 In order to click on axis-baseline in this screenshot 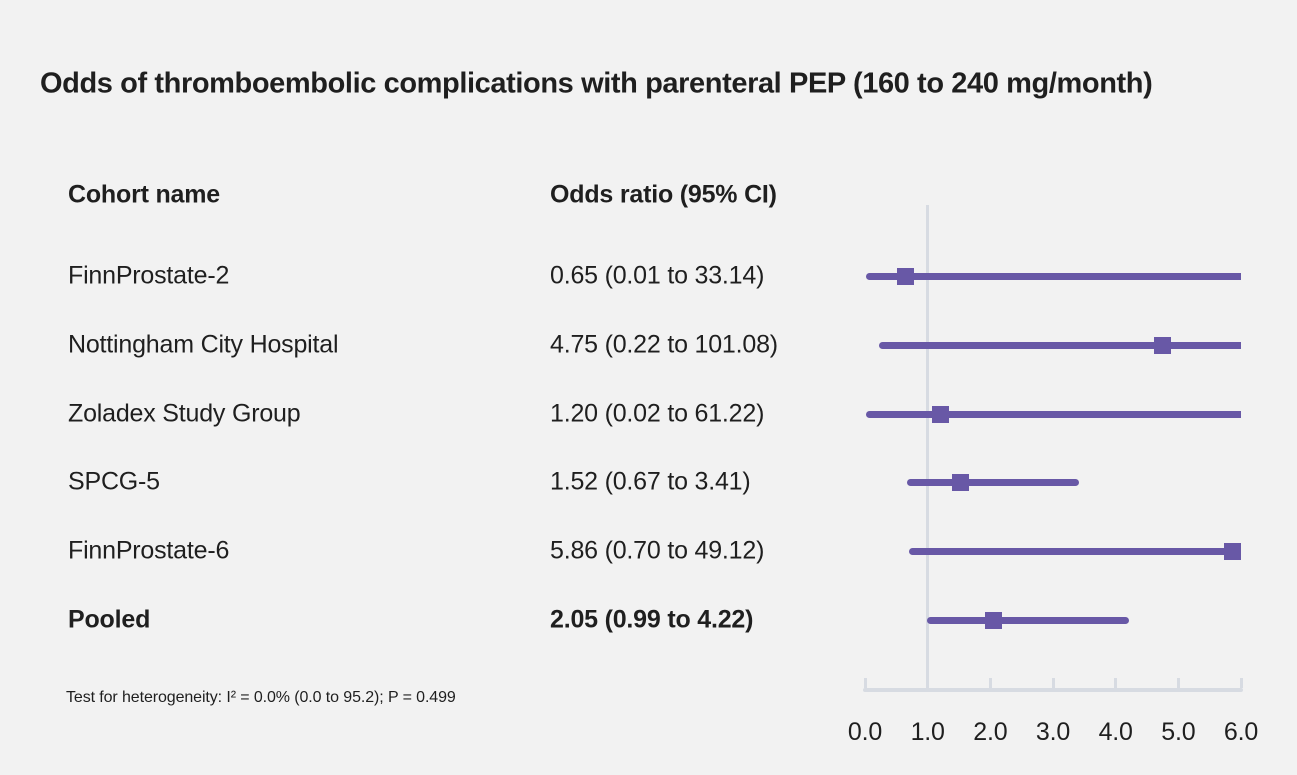, I will do `click(1053, 690)`.